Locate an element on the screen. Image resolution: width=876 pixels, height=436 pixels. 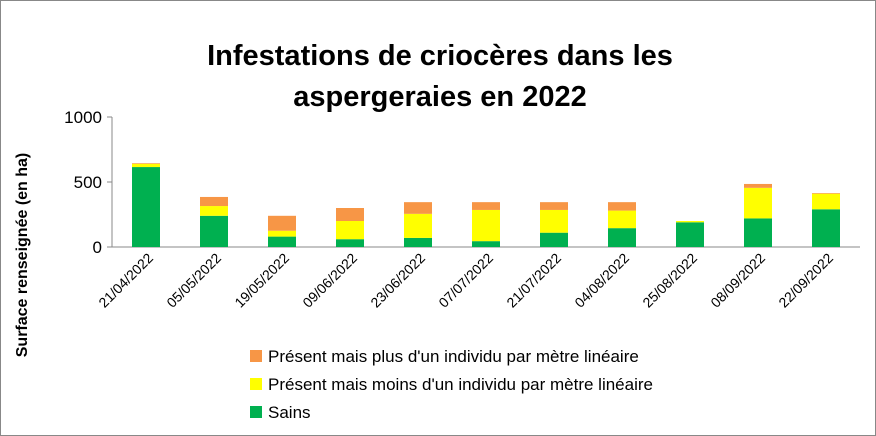
x-tick-label: 09/06/2022 is located at coordinates (329, 280).